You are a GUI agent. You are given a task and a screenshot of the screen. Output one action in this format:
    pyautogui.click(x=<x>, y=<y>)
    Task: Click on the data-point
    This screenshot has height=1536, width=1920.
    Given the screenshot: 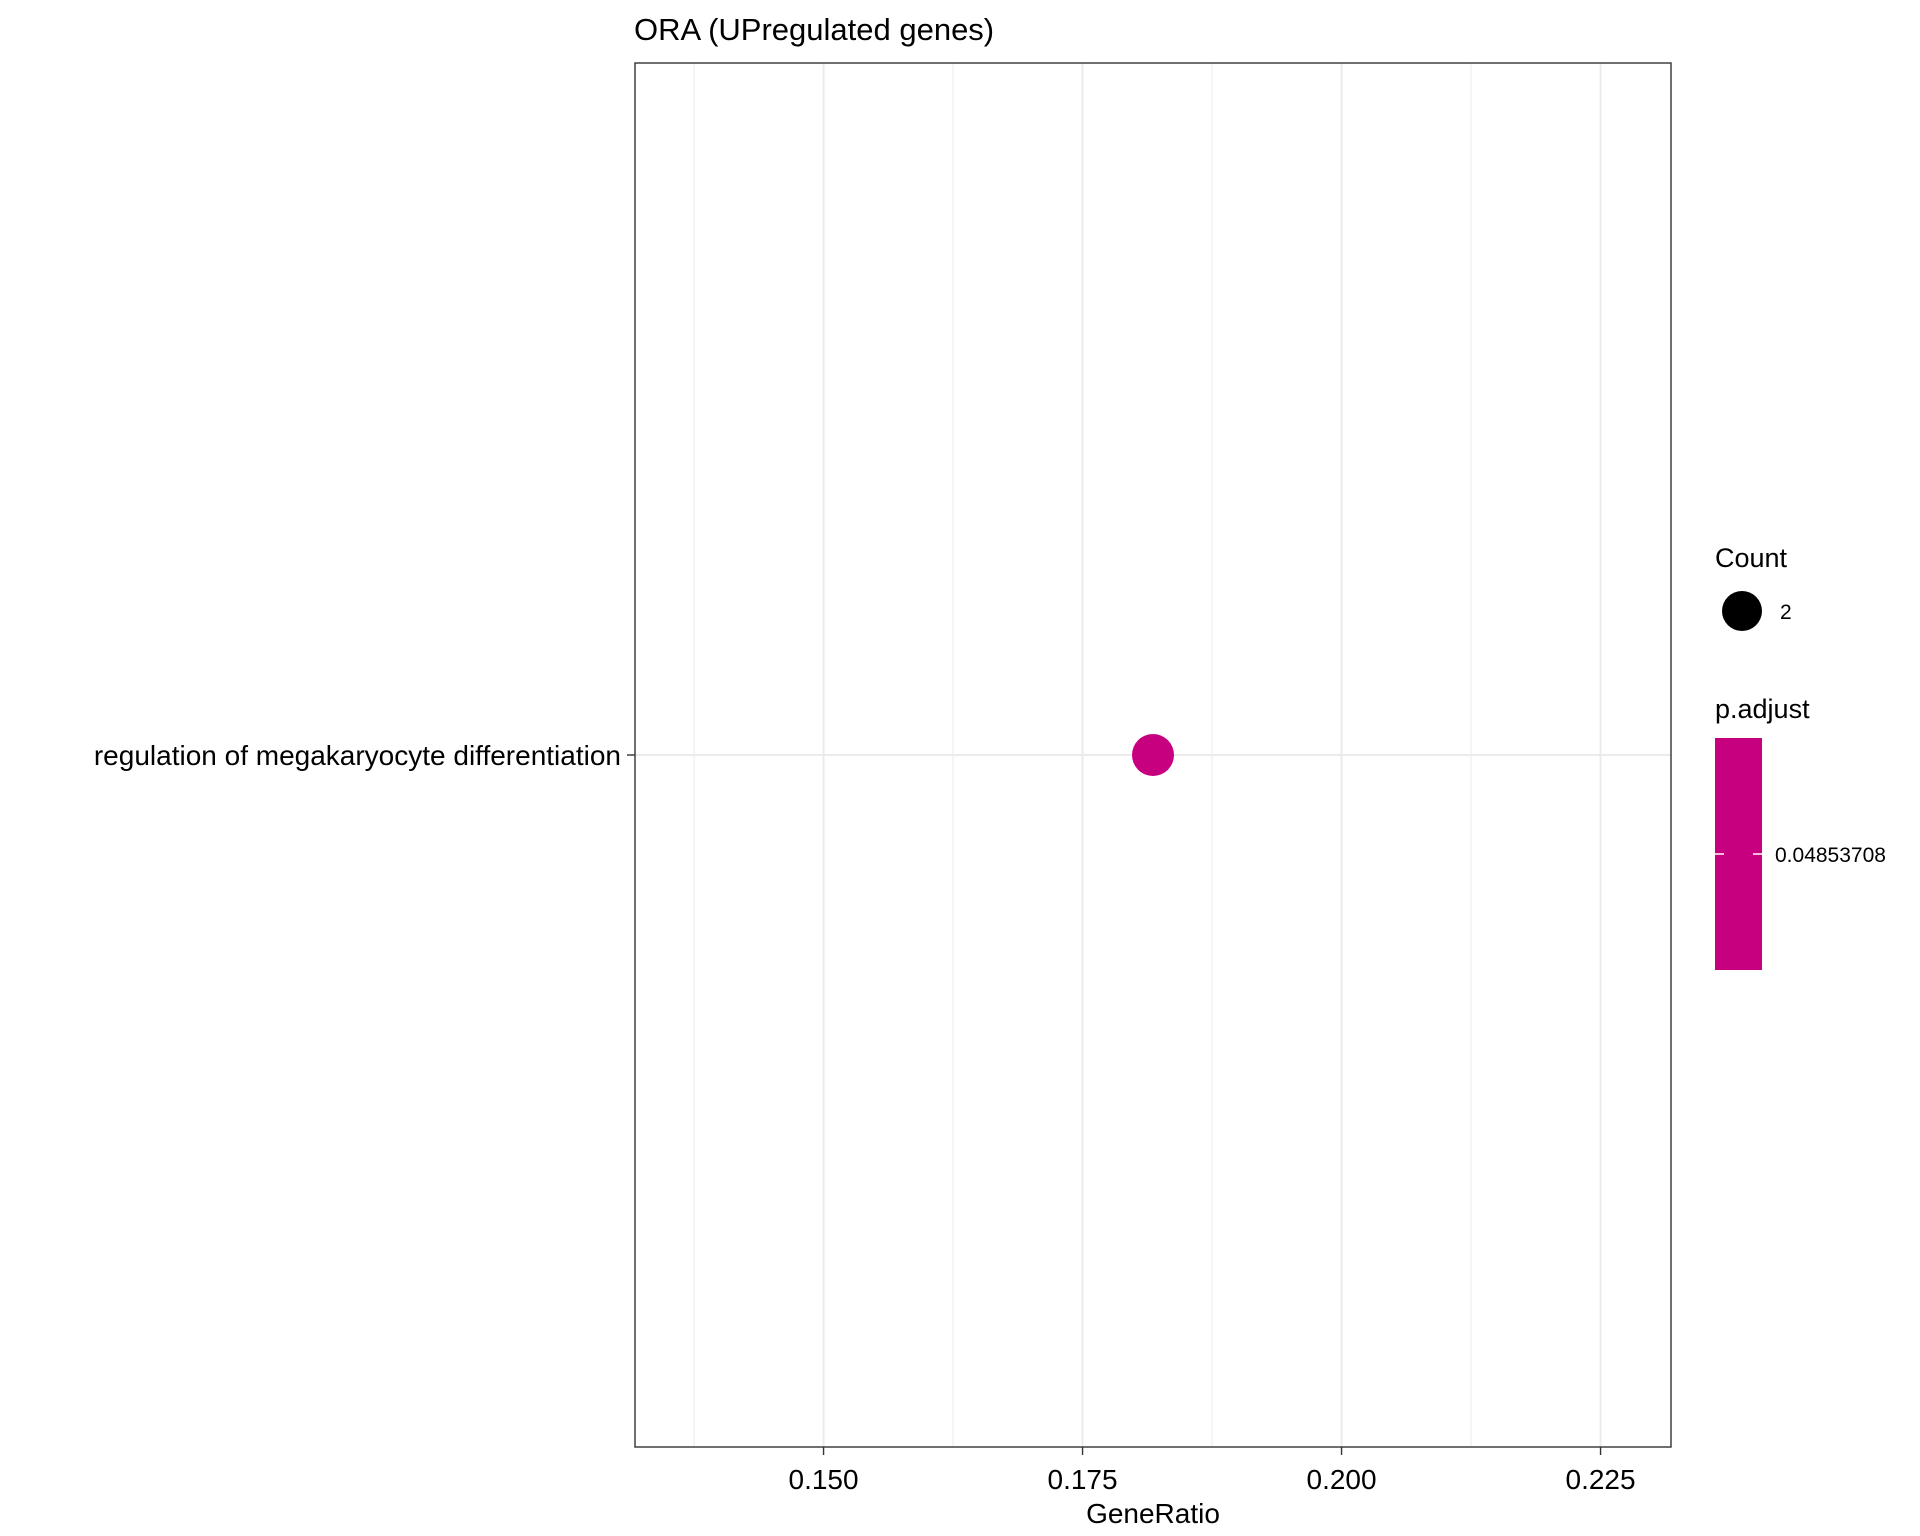 What is the action you would take?
    pyautogui.click(x=1153, y=755)
    